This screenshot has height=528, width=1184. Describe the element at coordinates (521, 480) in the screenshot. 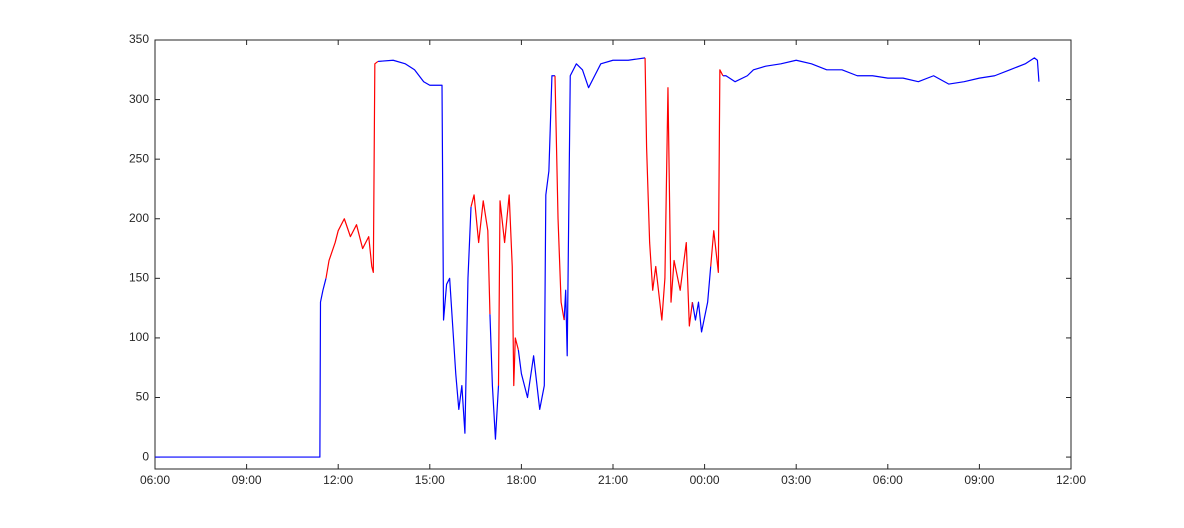

I see `x-tick-label: 18:00` at that location.